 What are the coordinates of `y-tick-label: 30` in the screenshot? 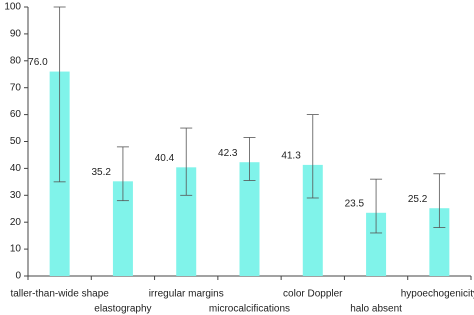 It's located at (16, 195).